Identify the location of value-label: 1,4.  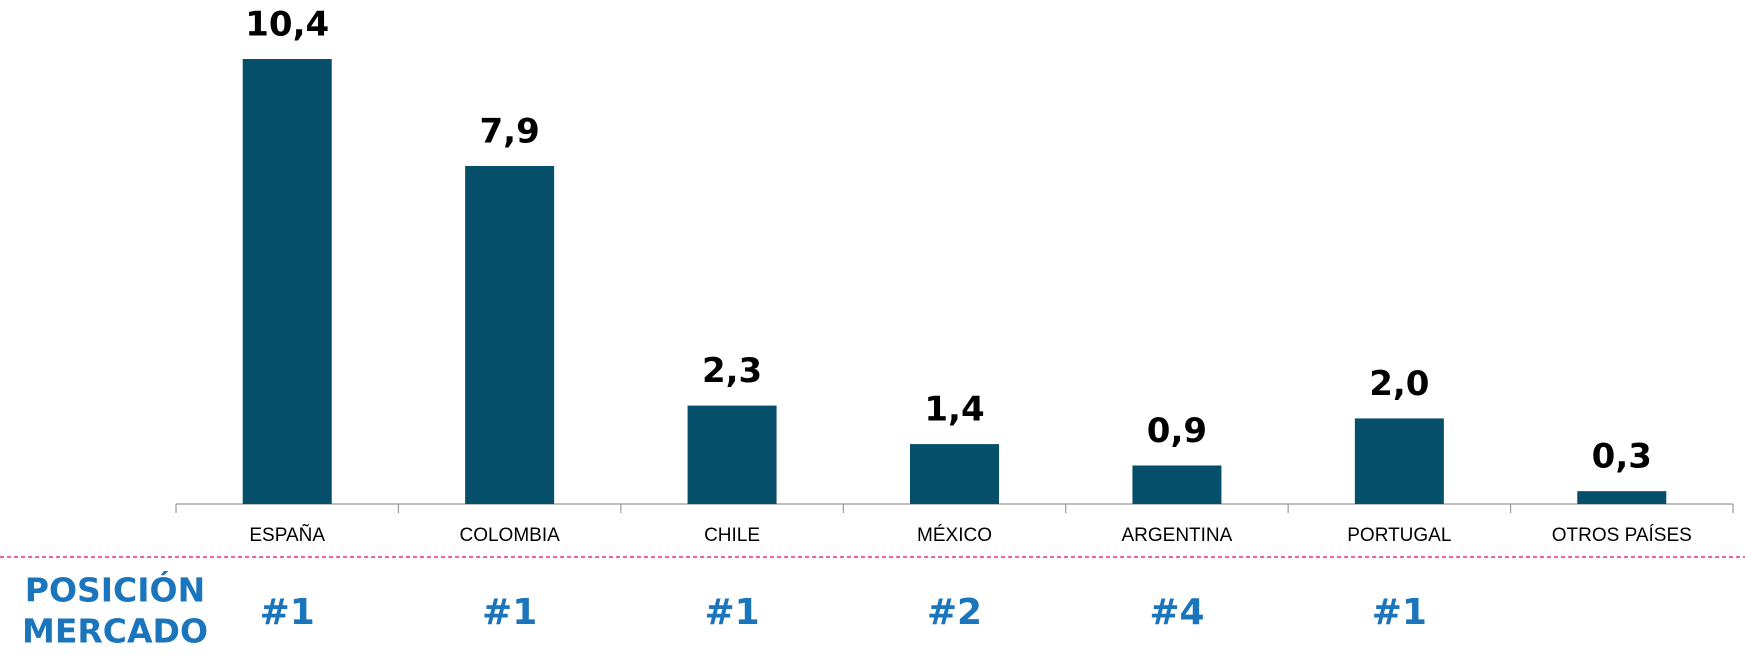
(954, 410).